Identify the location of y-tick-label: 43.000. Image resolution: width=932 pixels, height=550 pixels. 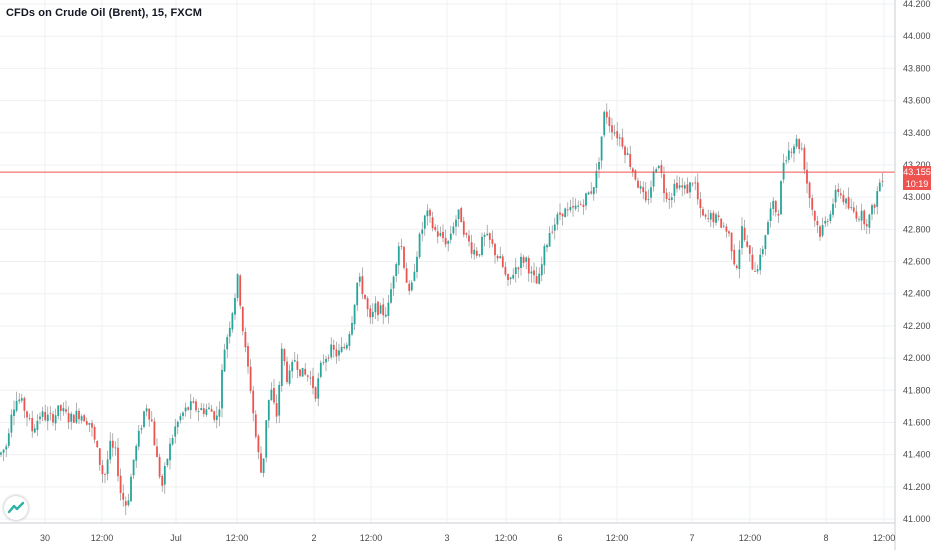
(917, 197).